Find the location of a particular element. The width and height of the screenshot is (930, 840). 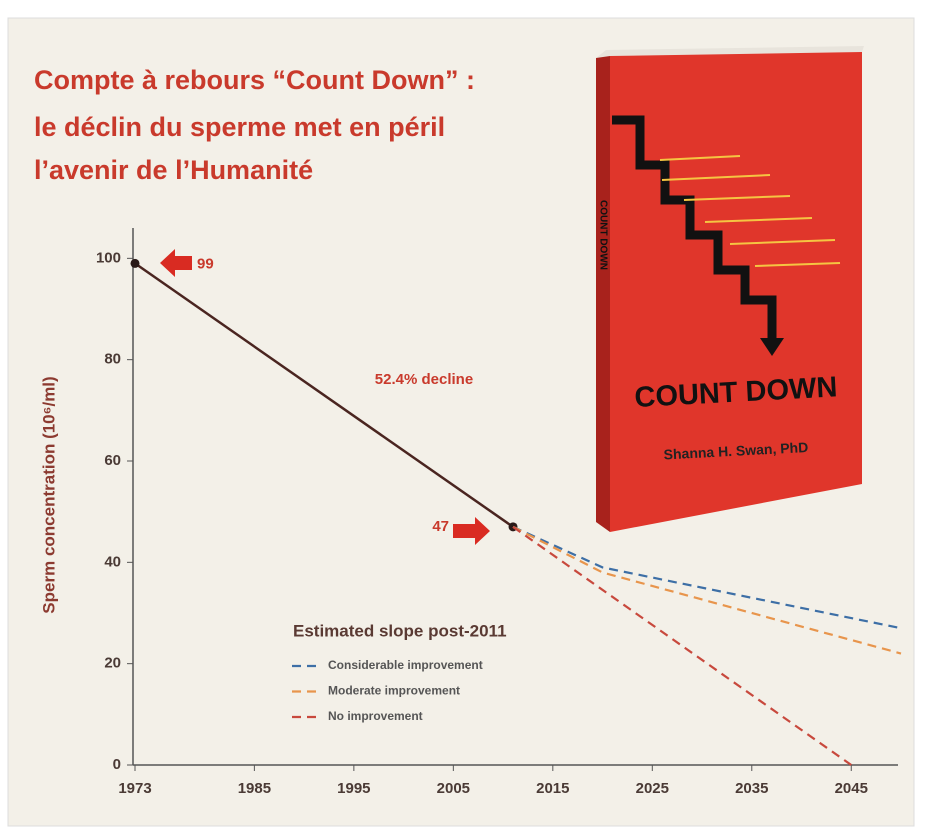

title-line: Compte à rebours “Count Down” : is located at coordinates (254, 80).